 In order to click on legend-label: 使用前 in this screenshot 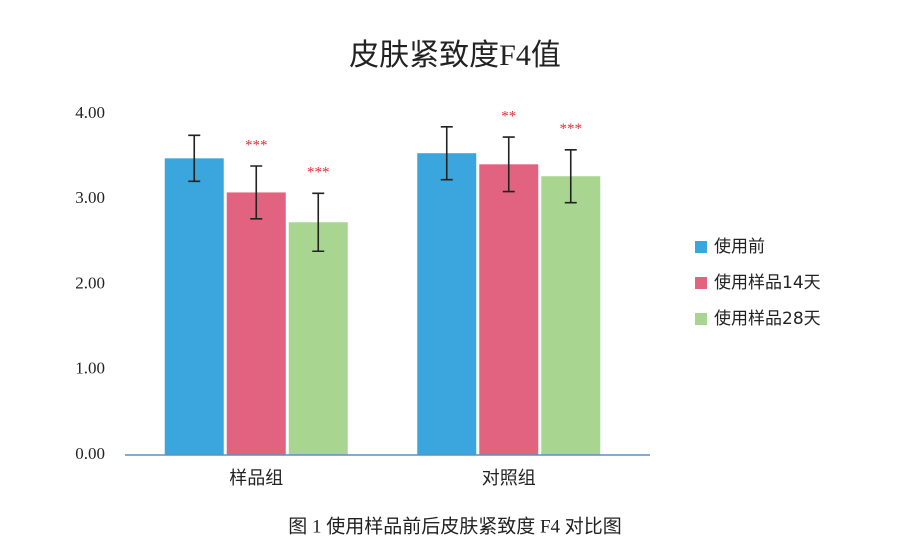, I will do `click(739, 246)`.